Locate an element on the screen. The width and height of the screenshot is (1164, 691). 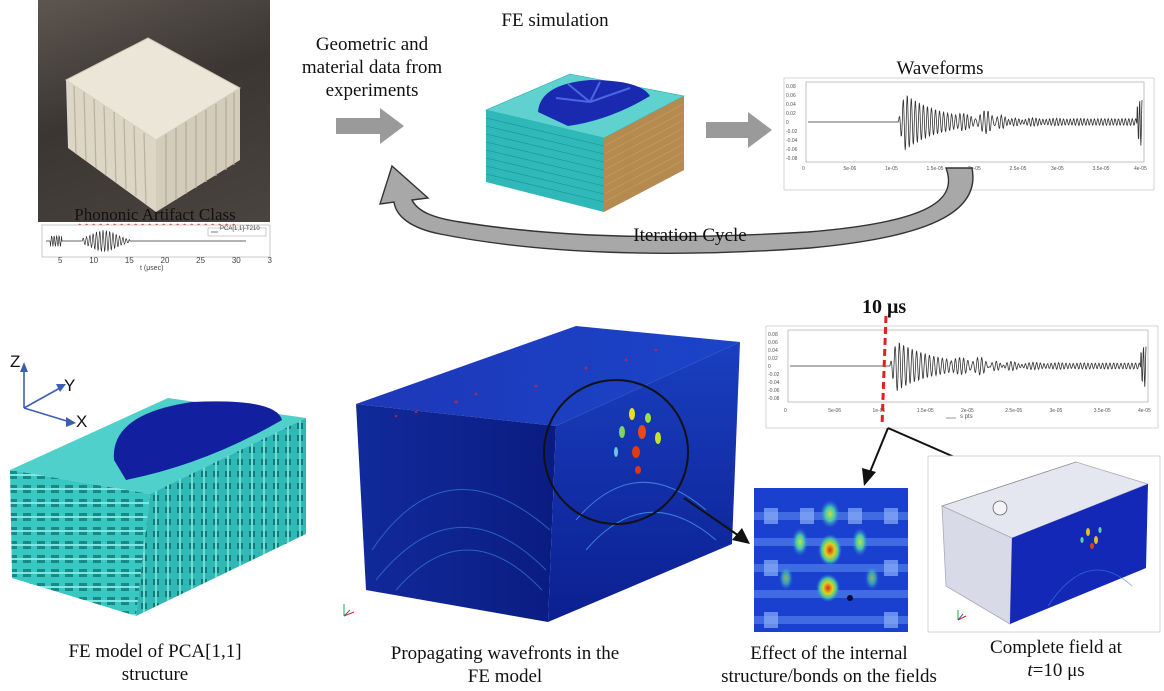
pca-fe-model is located at coordinates (158, 507).